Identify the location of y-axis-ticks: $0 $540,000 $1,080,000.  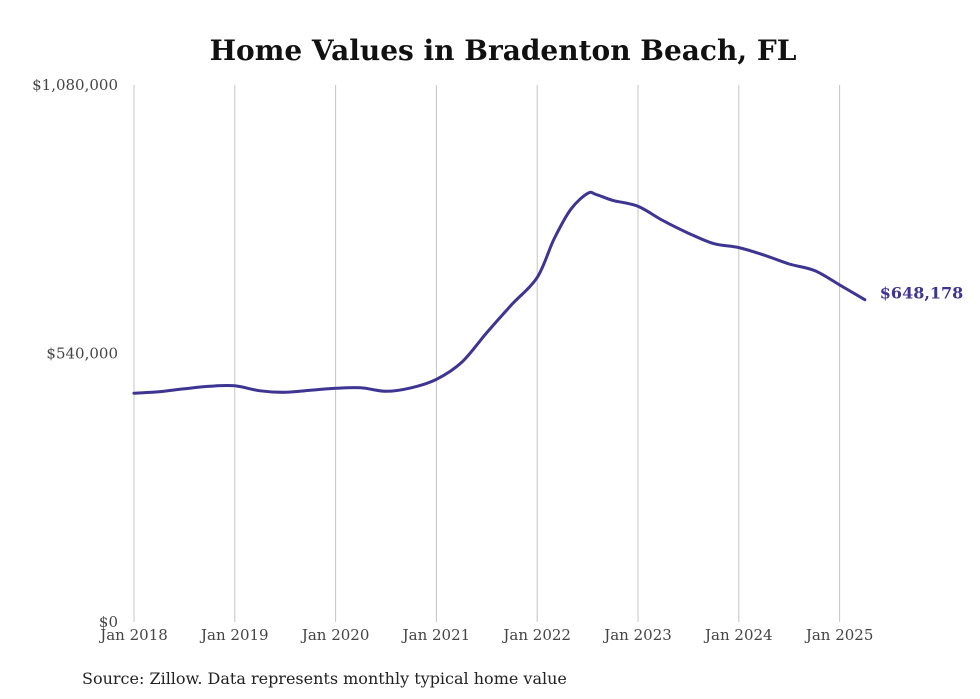
(75, 353).